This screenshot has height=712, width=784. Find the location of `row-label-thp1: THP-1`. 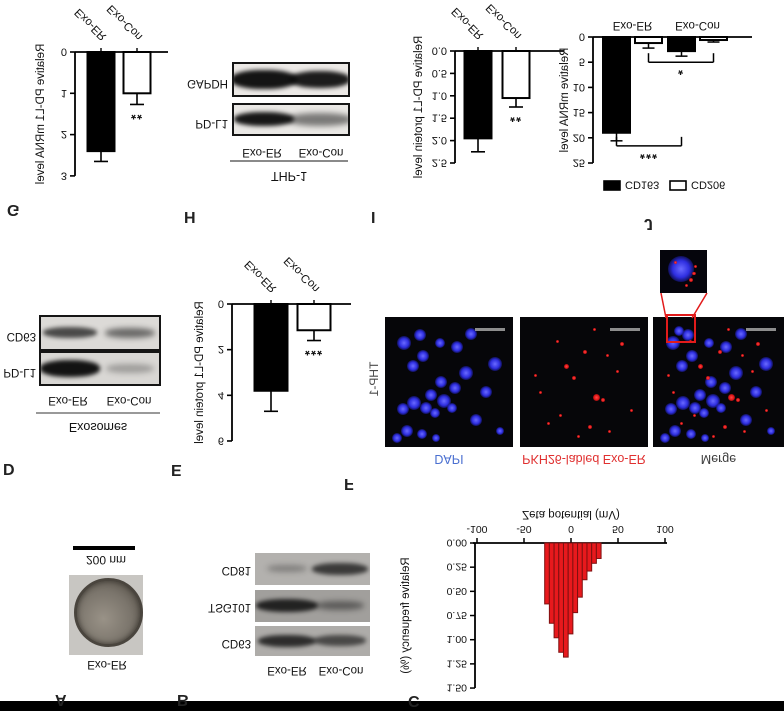

row-label-thp1: THP-1 is located at coordinates (374, 379).